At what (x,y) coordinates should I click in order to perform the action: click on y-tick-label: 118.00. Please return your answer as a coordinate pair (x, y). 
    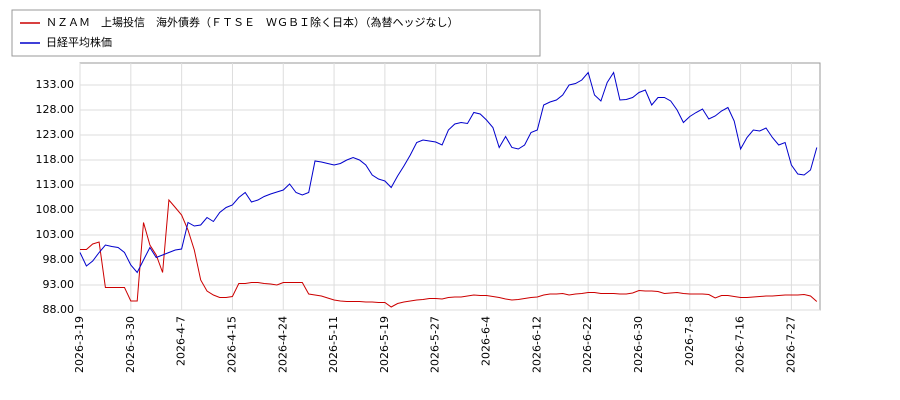
    Looking at the image, I should click on (55, 159).